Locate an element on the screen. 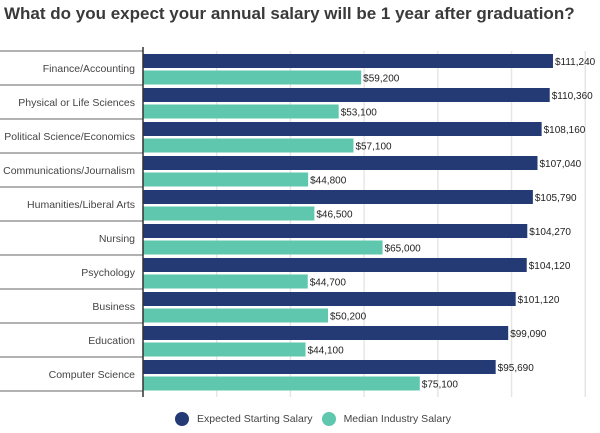 The width and height of the screenshot is (600, 433). data-label: $44,700 is located at coordinates (328, 283).